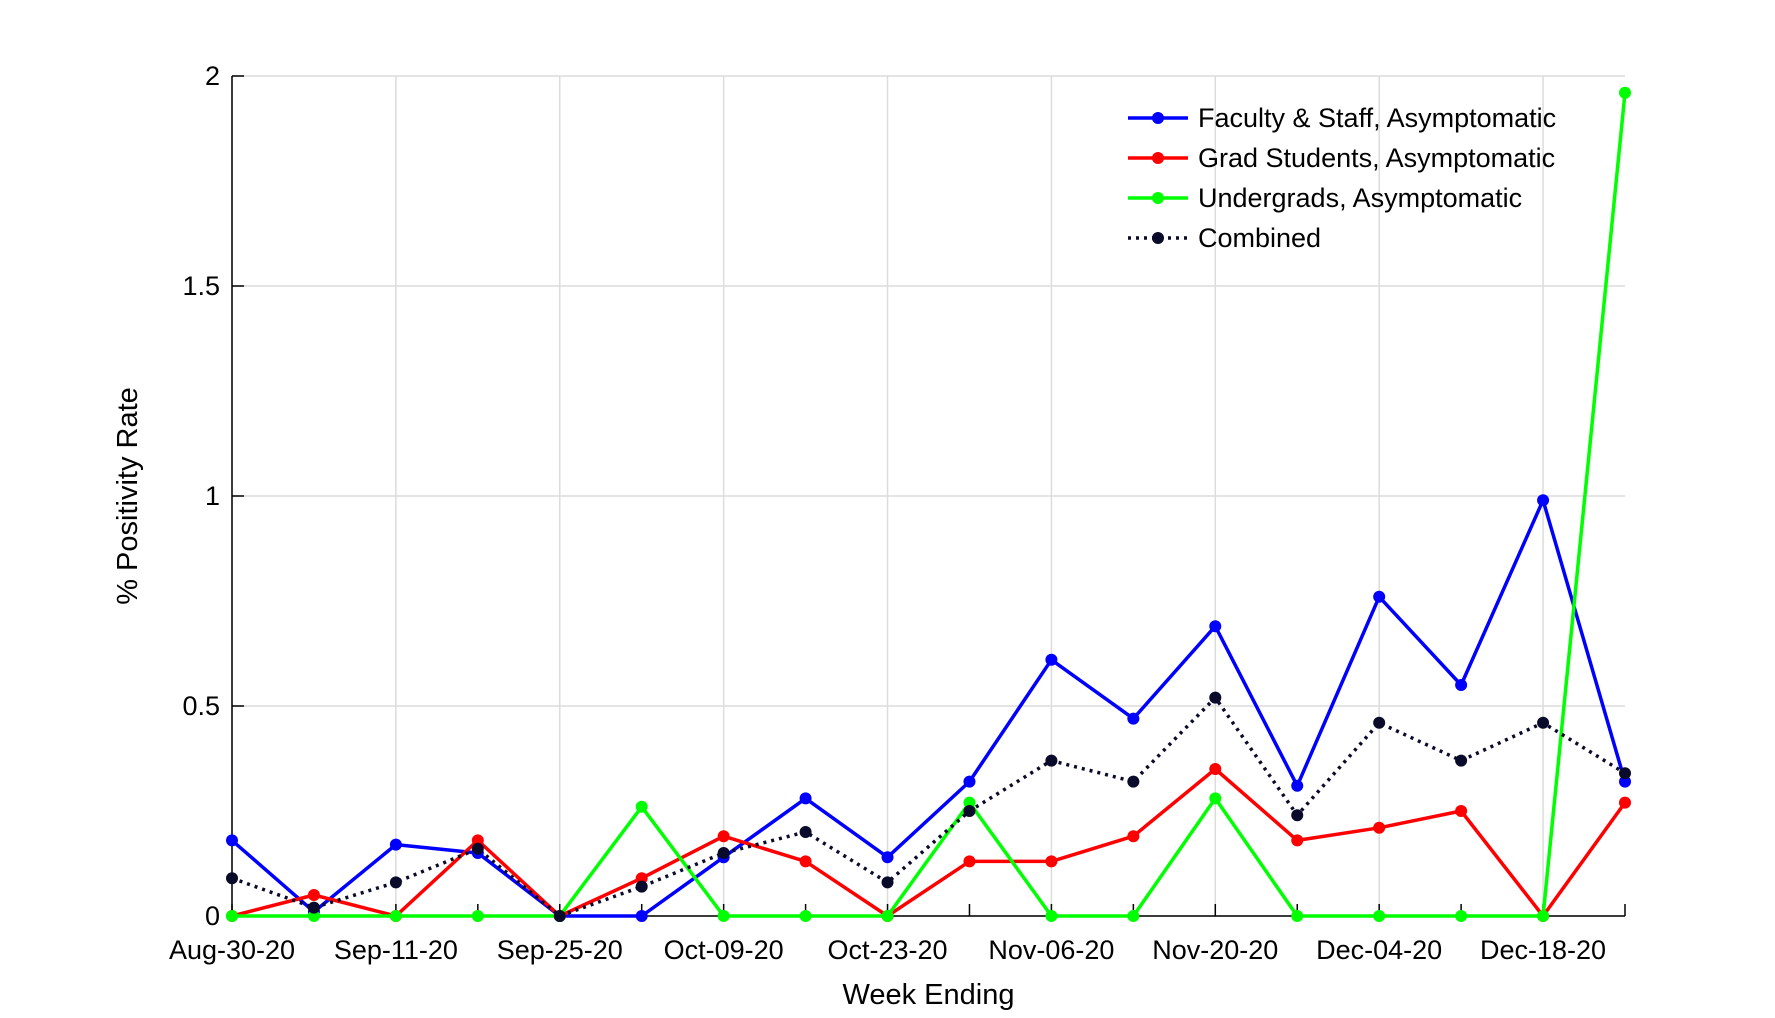 This screenshot has height=1018, width=1775. Describe the element at coordinates (929, 995) in the screenshot. I see `x-axis-title: Week Ending` at that location.